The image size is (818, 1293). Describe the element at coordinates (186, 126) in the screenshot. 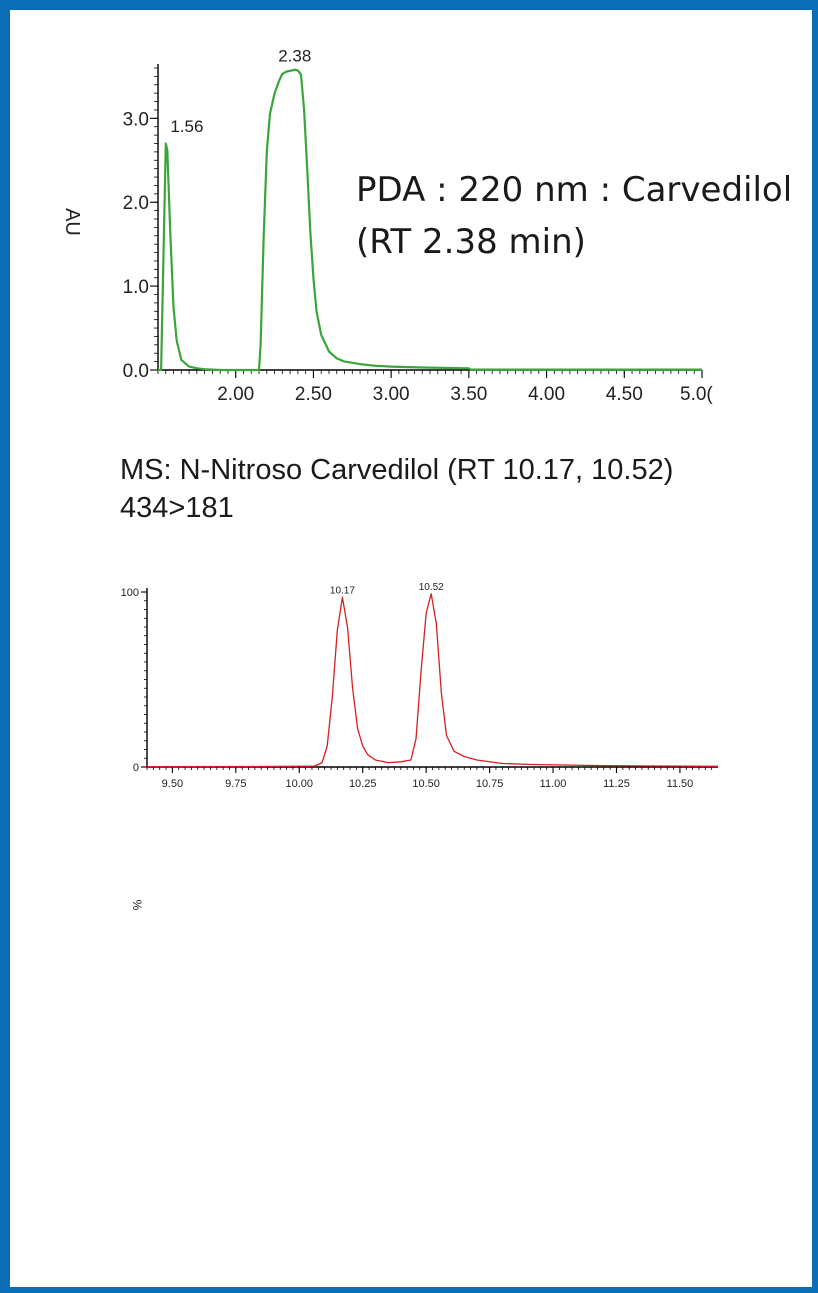

I see `pda-peak-label: 1.56` at that location.